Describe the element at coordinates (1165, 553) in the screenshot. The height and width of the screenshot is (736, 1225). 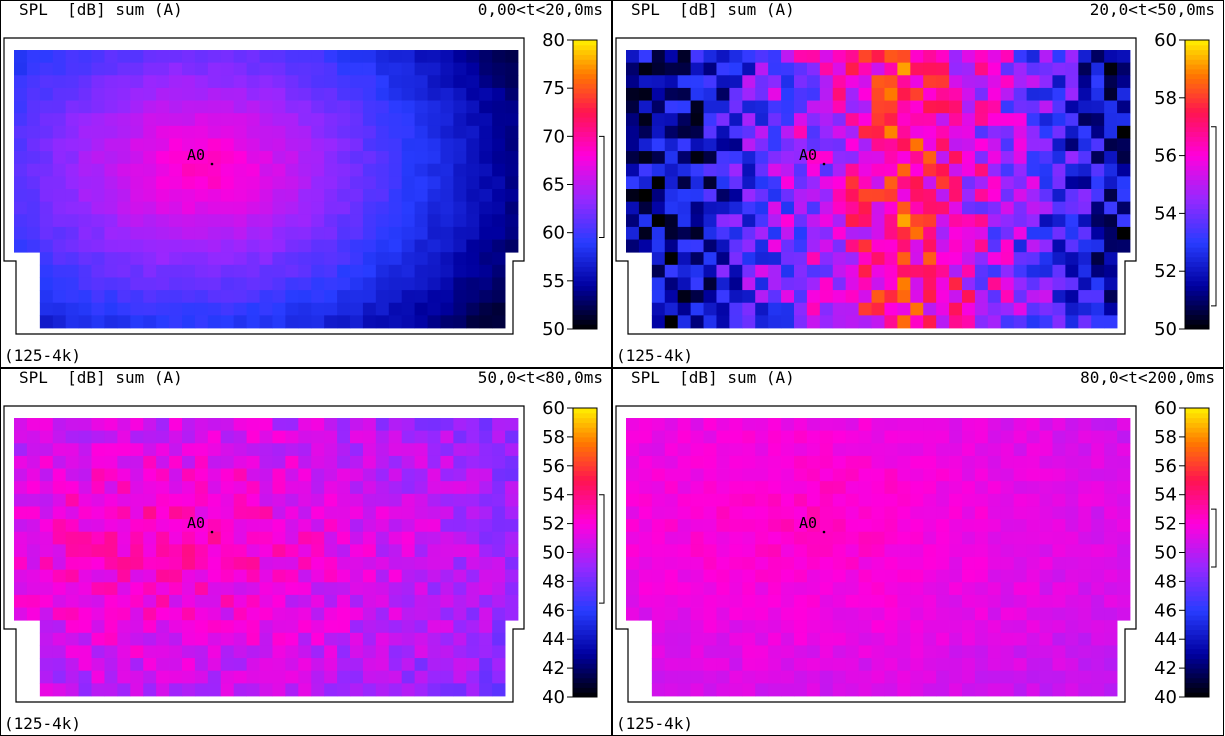
I see `colorbar-tick-label: 50` at that location.